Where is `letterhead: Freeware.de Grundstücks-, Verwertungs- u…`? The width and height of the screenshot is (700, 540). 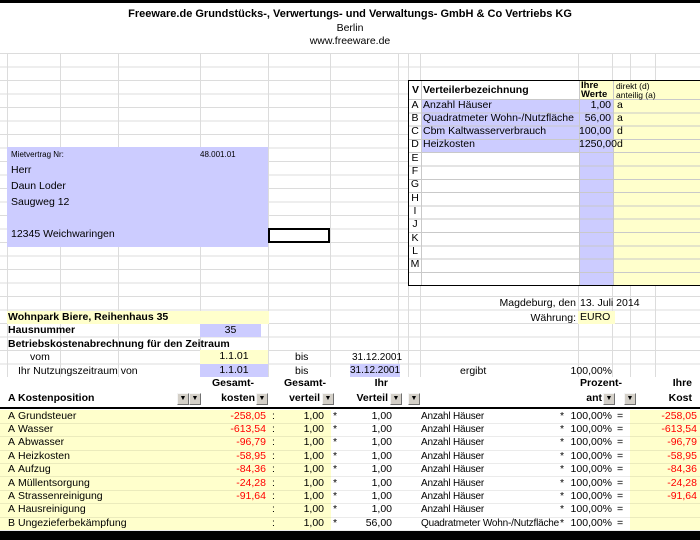 letterhead: Freeware.de Grundstücks-, Verwertungs- u… is located at coordinates (350, 28).